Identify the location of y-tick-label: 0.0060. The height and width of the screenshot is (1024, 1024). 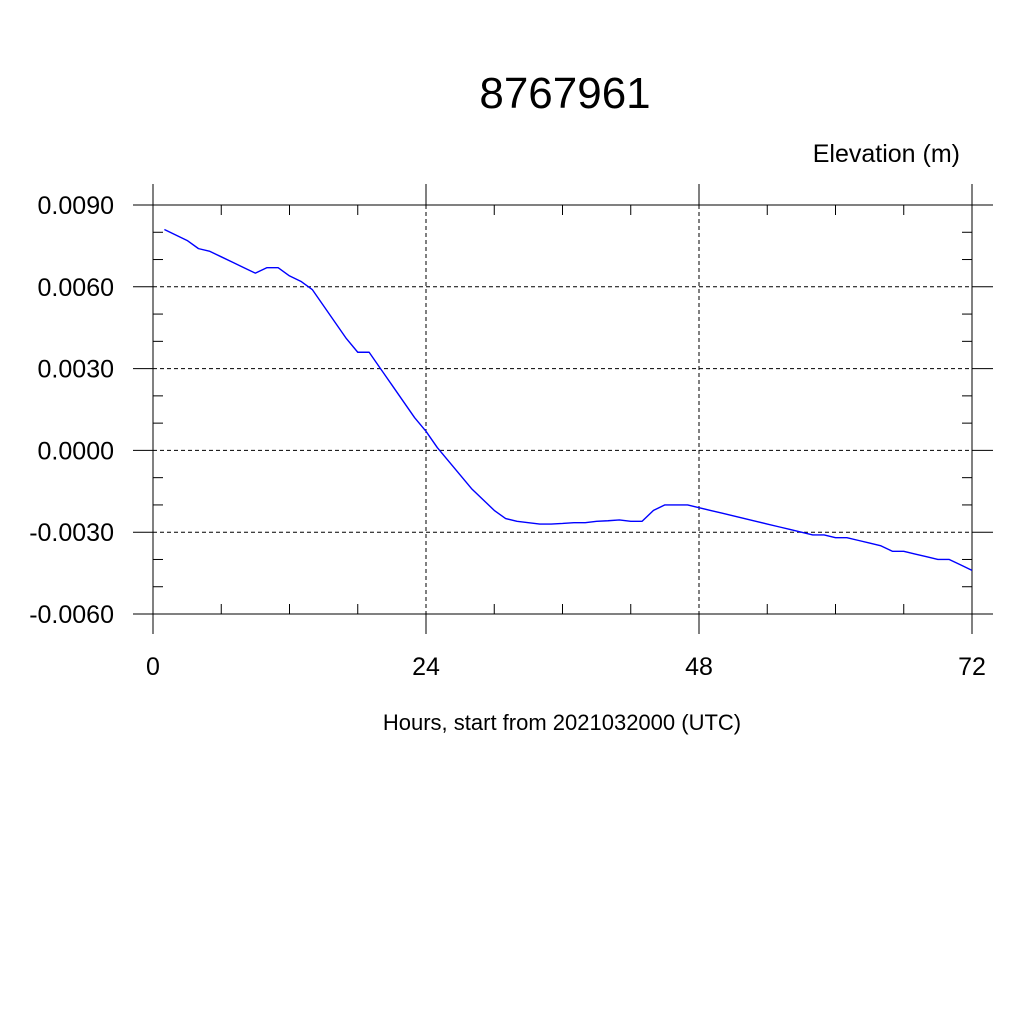
(76, 288).